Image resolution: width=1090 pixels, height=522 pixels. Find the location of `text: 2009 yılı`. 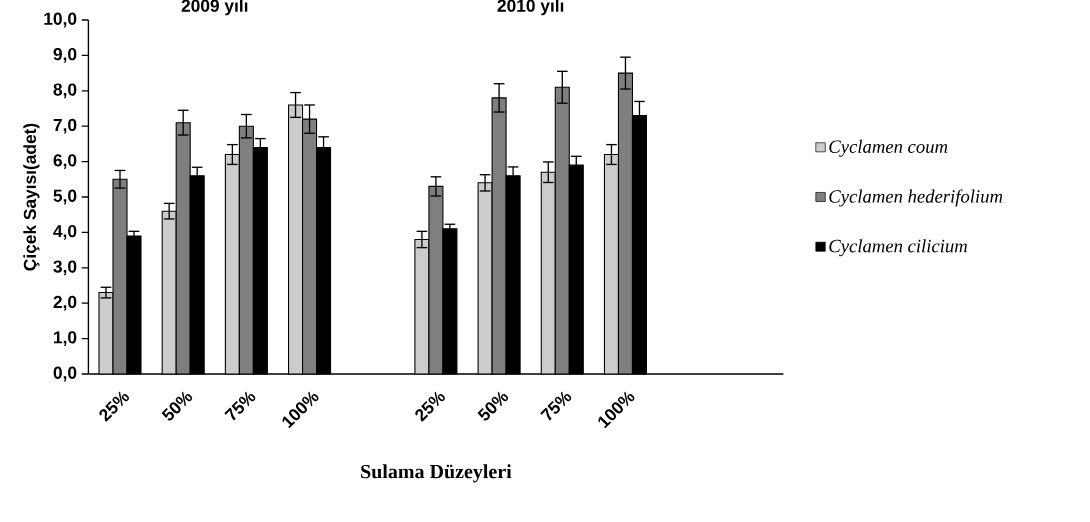

text: 2009 yılı is located at coordinates (214, 8).